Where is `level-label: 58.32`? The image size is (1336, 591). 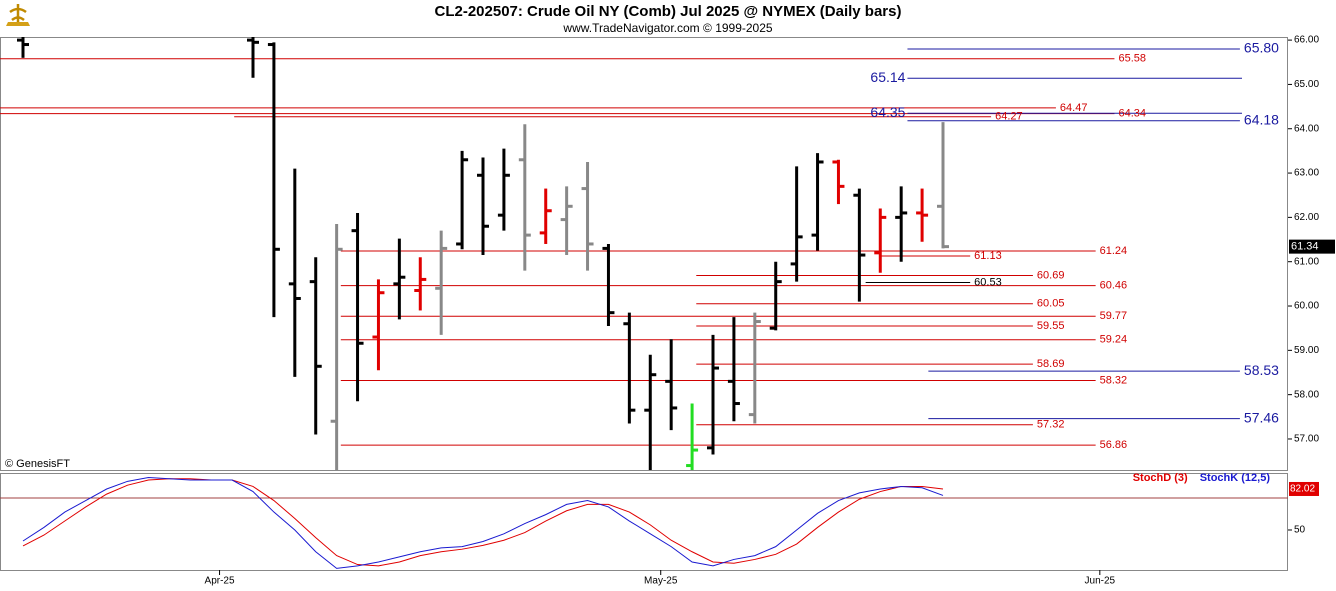
level-label: 58.32 is located at coordinates (1114, 380).